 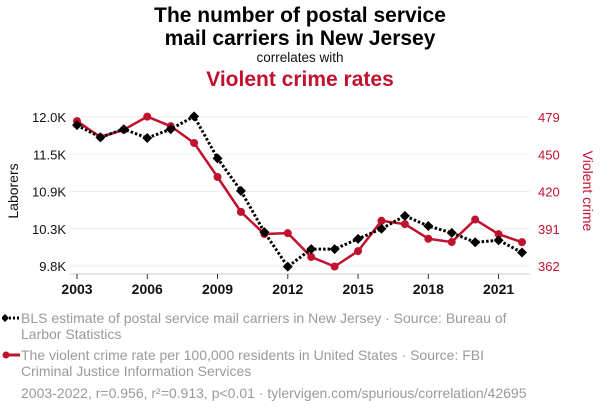 I want to click on x-tick-label: 2012, so click(x=287, y=289).